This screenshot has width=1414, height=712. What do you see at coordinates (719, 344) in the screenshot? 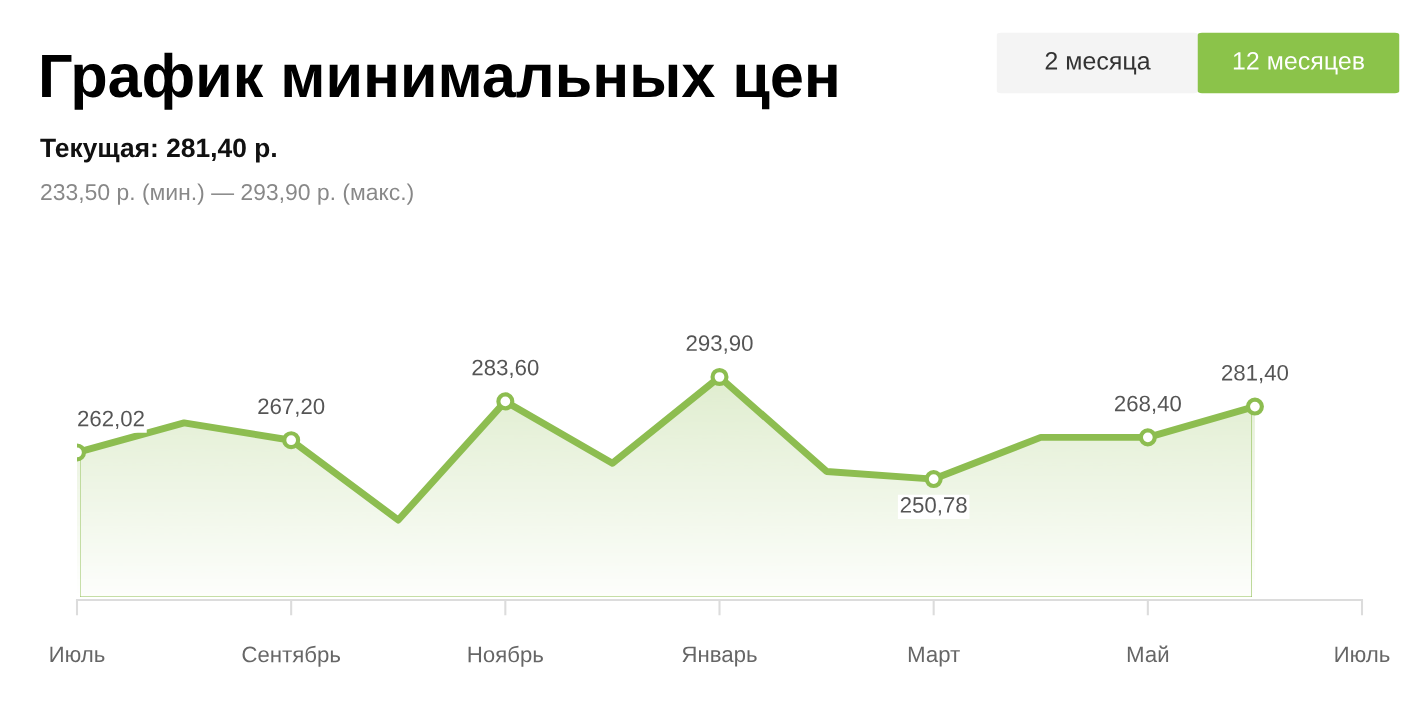
I see `data-label: 293,90` at bounding box center [719, 344].